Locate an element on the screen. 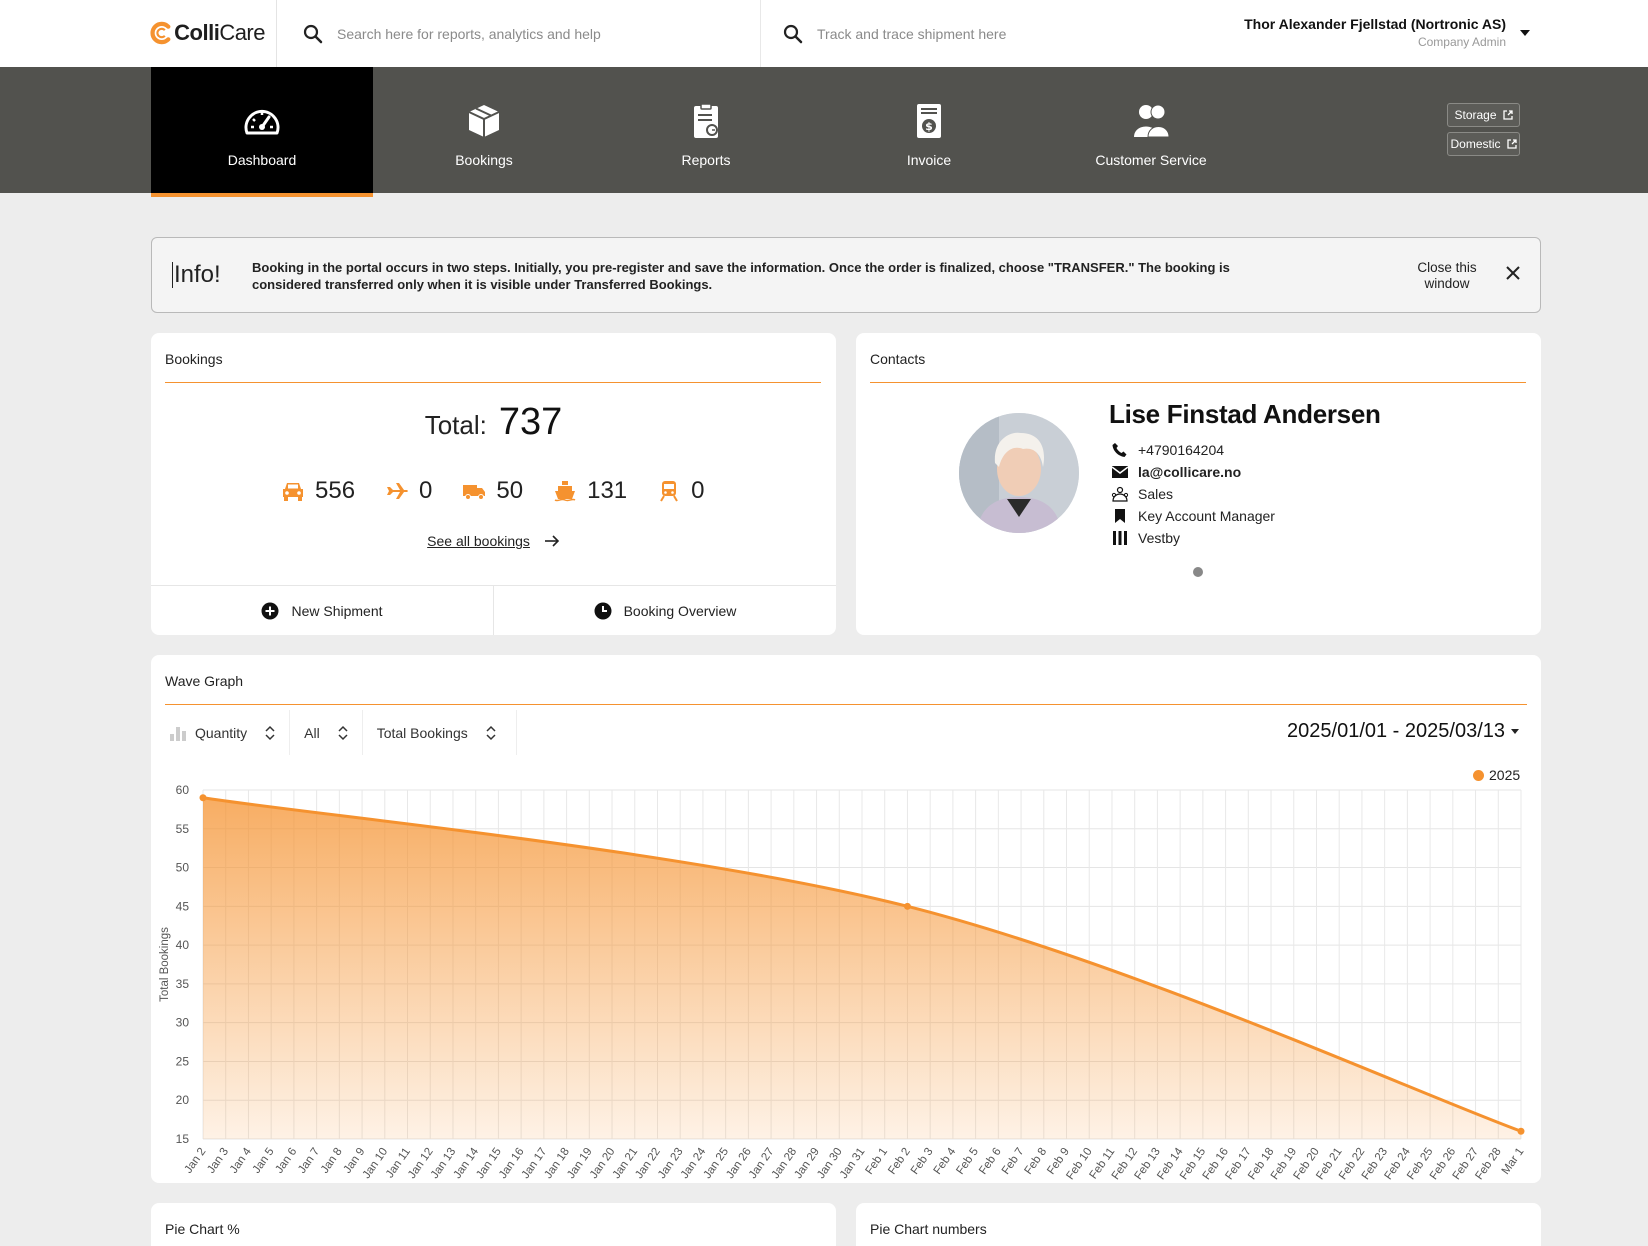  truck-icon is located at coordinates (474, 492).